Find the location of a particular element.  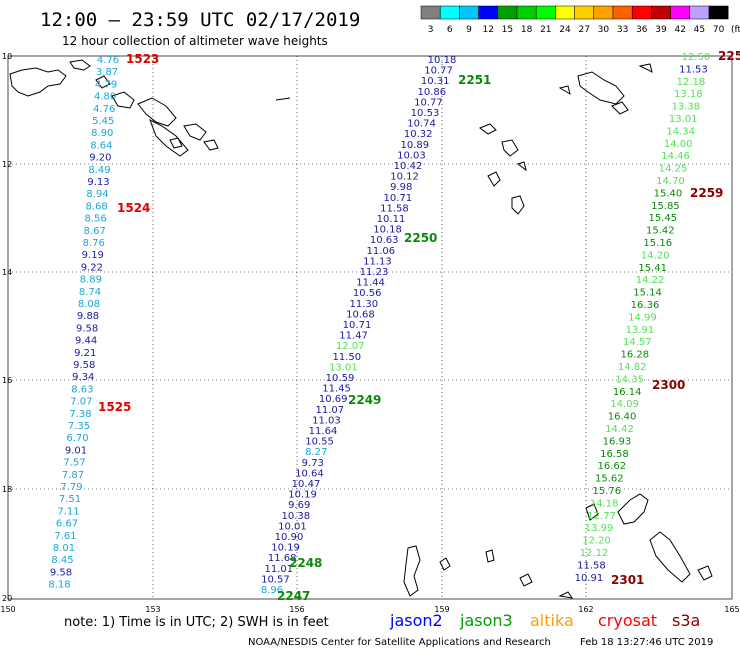

pass-time-label: 2247 is located at coordinates (293, 596).